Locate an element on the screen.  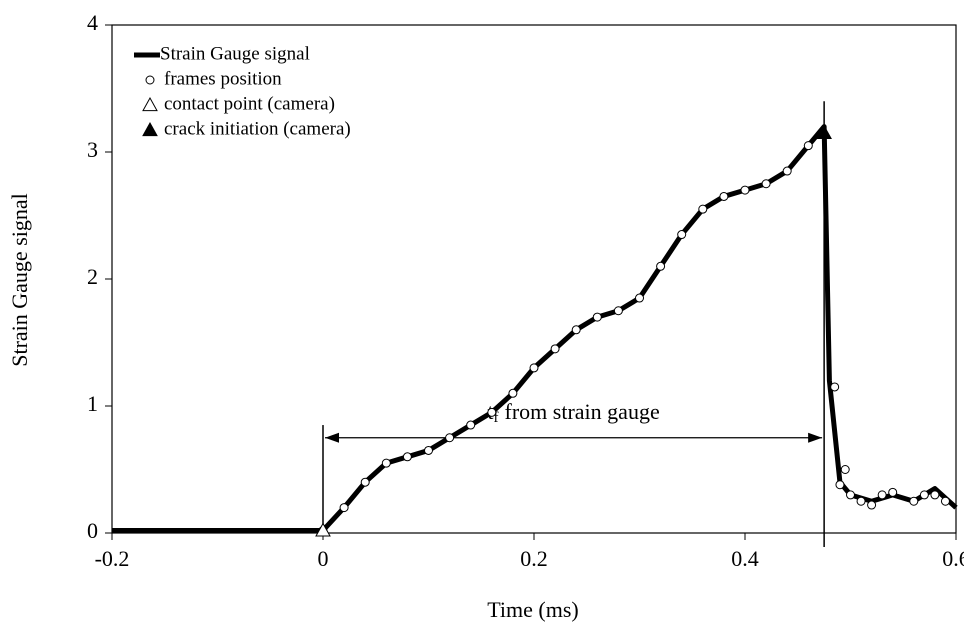
x-tick-label: 0.6 is located at coordinates (953, 558).